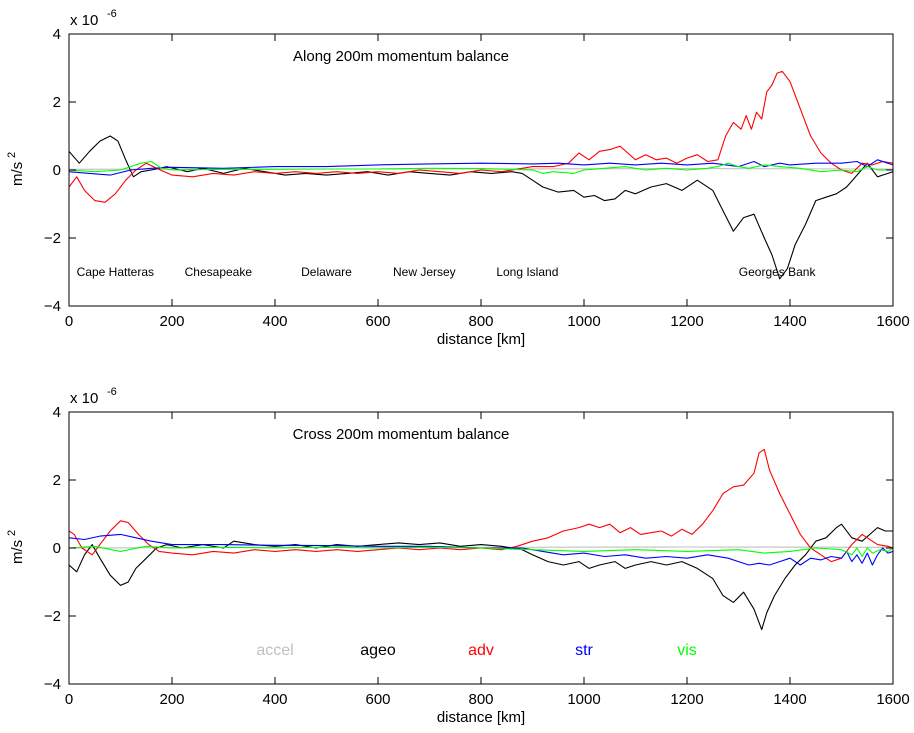 Image resolution: width=914 pixels, height=733 pixels. Describe the element at coordinates (401, 56) in the screenshot. I see `panel-title: Along 200m momentum balance` at that location.